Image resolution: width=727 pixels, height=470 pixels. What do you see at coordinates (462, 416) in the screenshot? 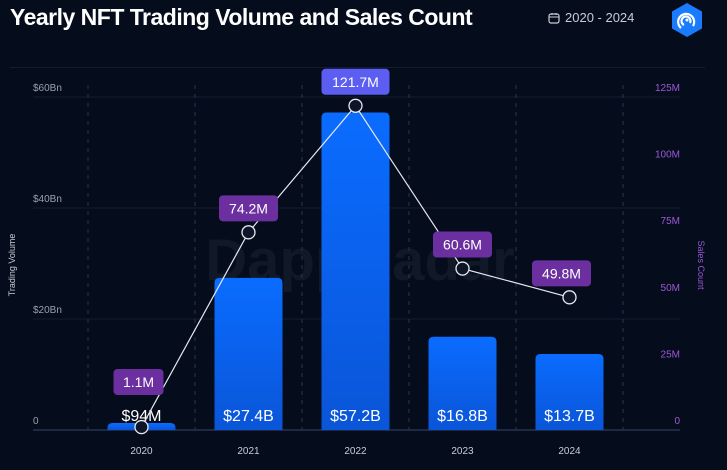
I see `bar-value-label: $16.8B` at bounding box center [462, 416].